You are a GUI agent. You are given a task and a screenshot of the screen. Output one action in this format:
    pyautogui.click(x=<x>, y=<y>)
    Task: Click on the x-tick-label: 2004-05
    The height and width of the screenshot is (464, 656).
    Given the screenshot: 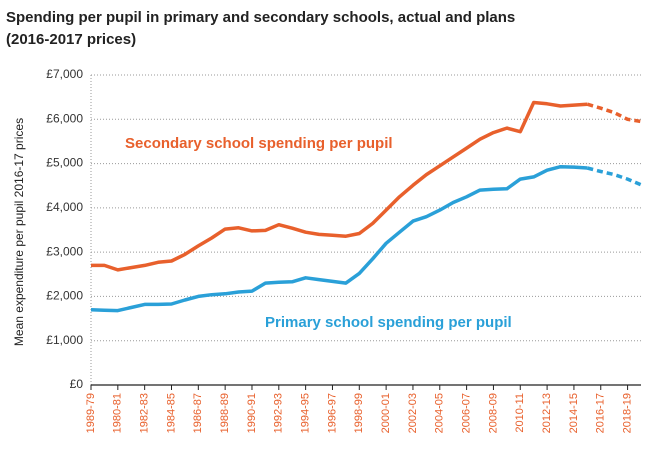 What is the action you would take?
    pyautogui.click(x=440, y=413)
    